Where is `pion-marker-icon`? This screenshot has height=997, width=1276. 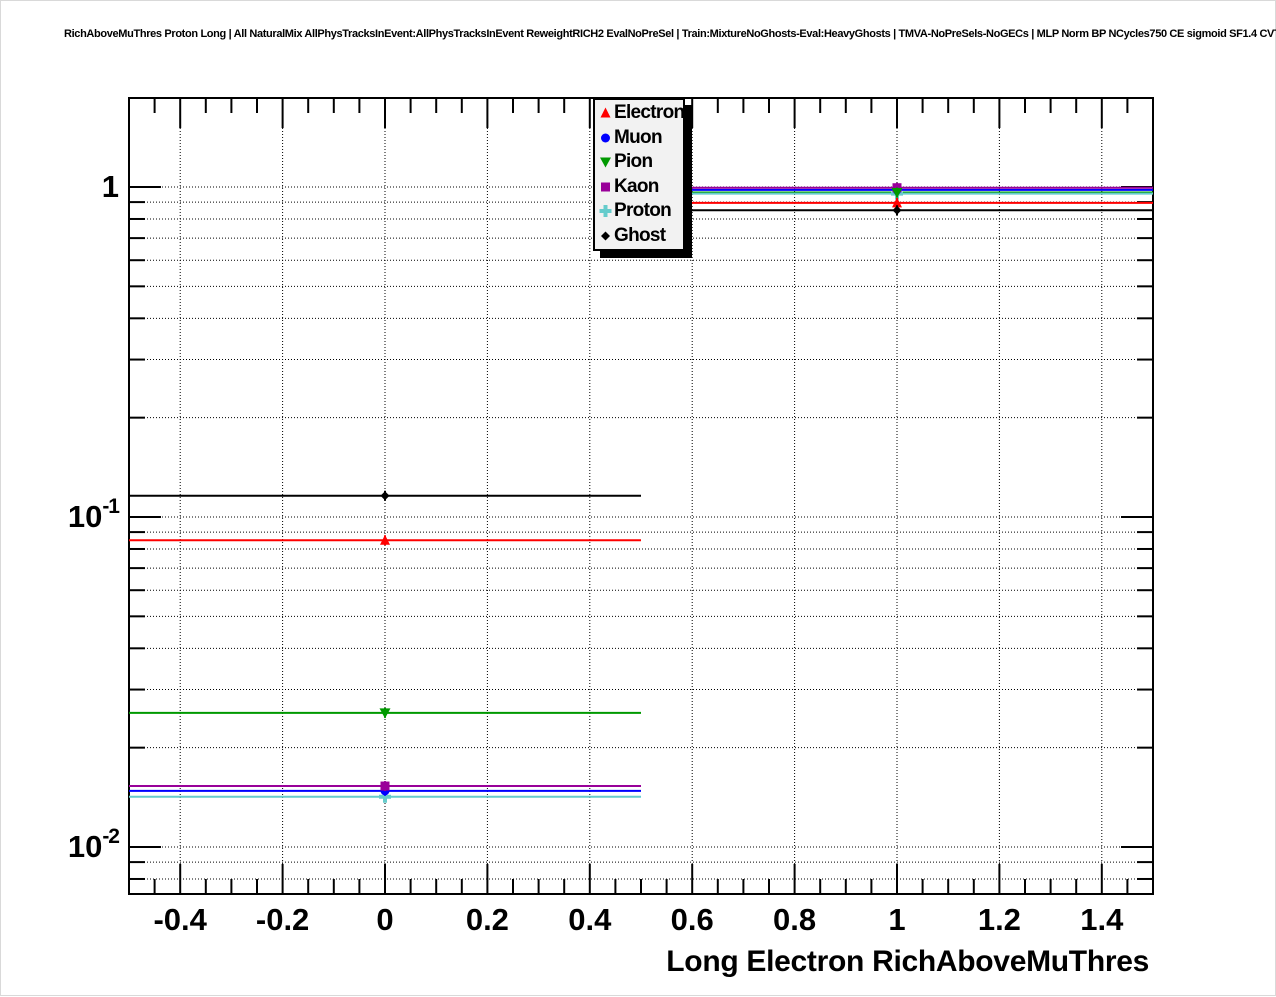 pion-marker-icon is located at coordinates (605, 162).